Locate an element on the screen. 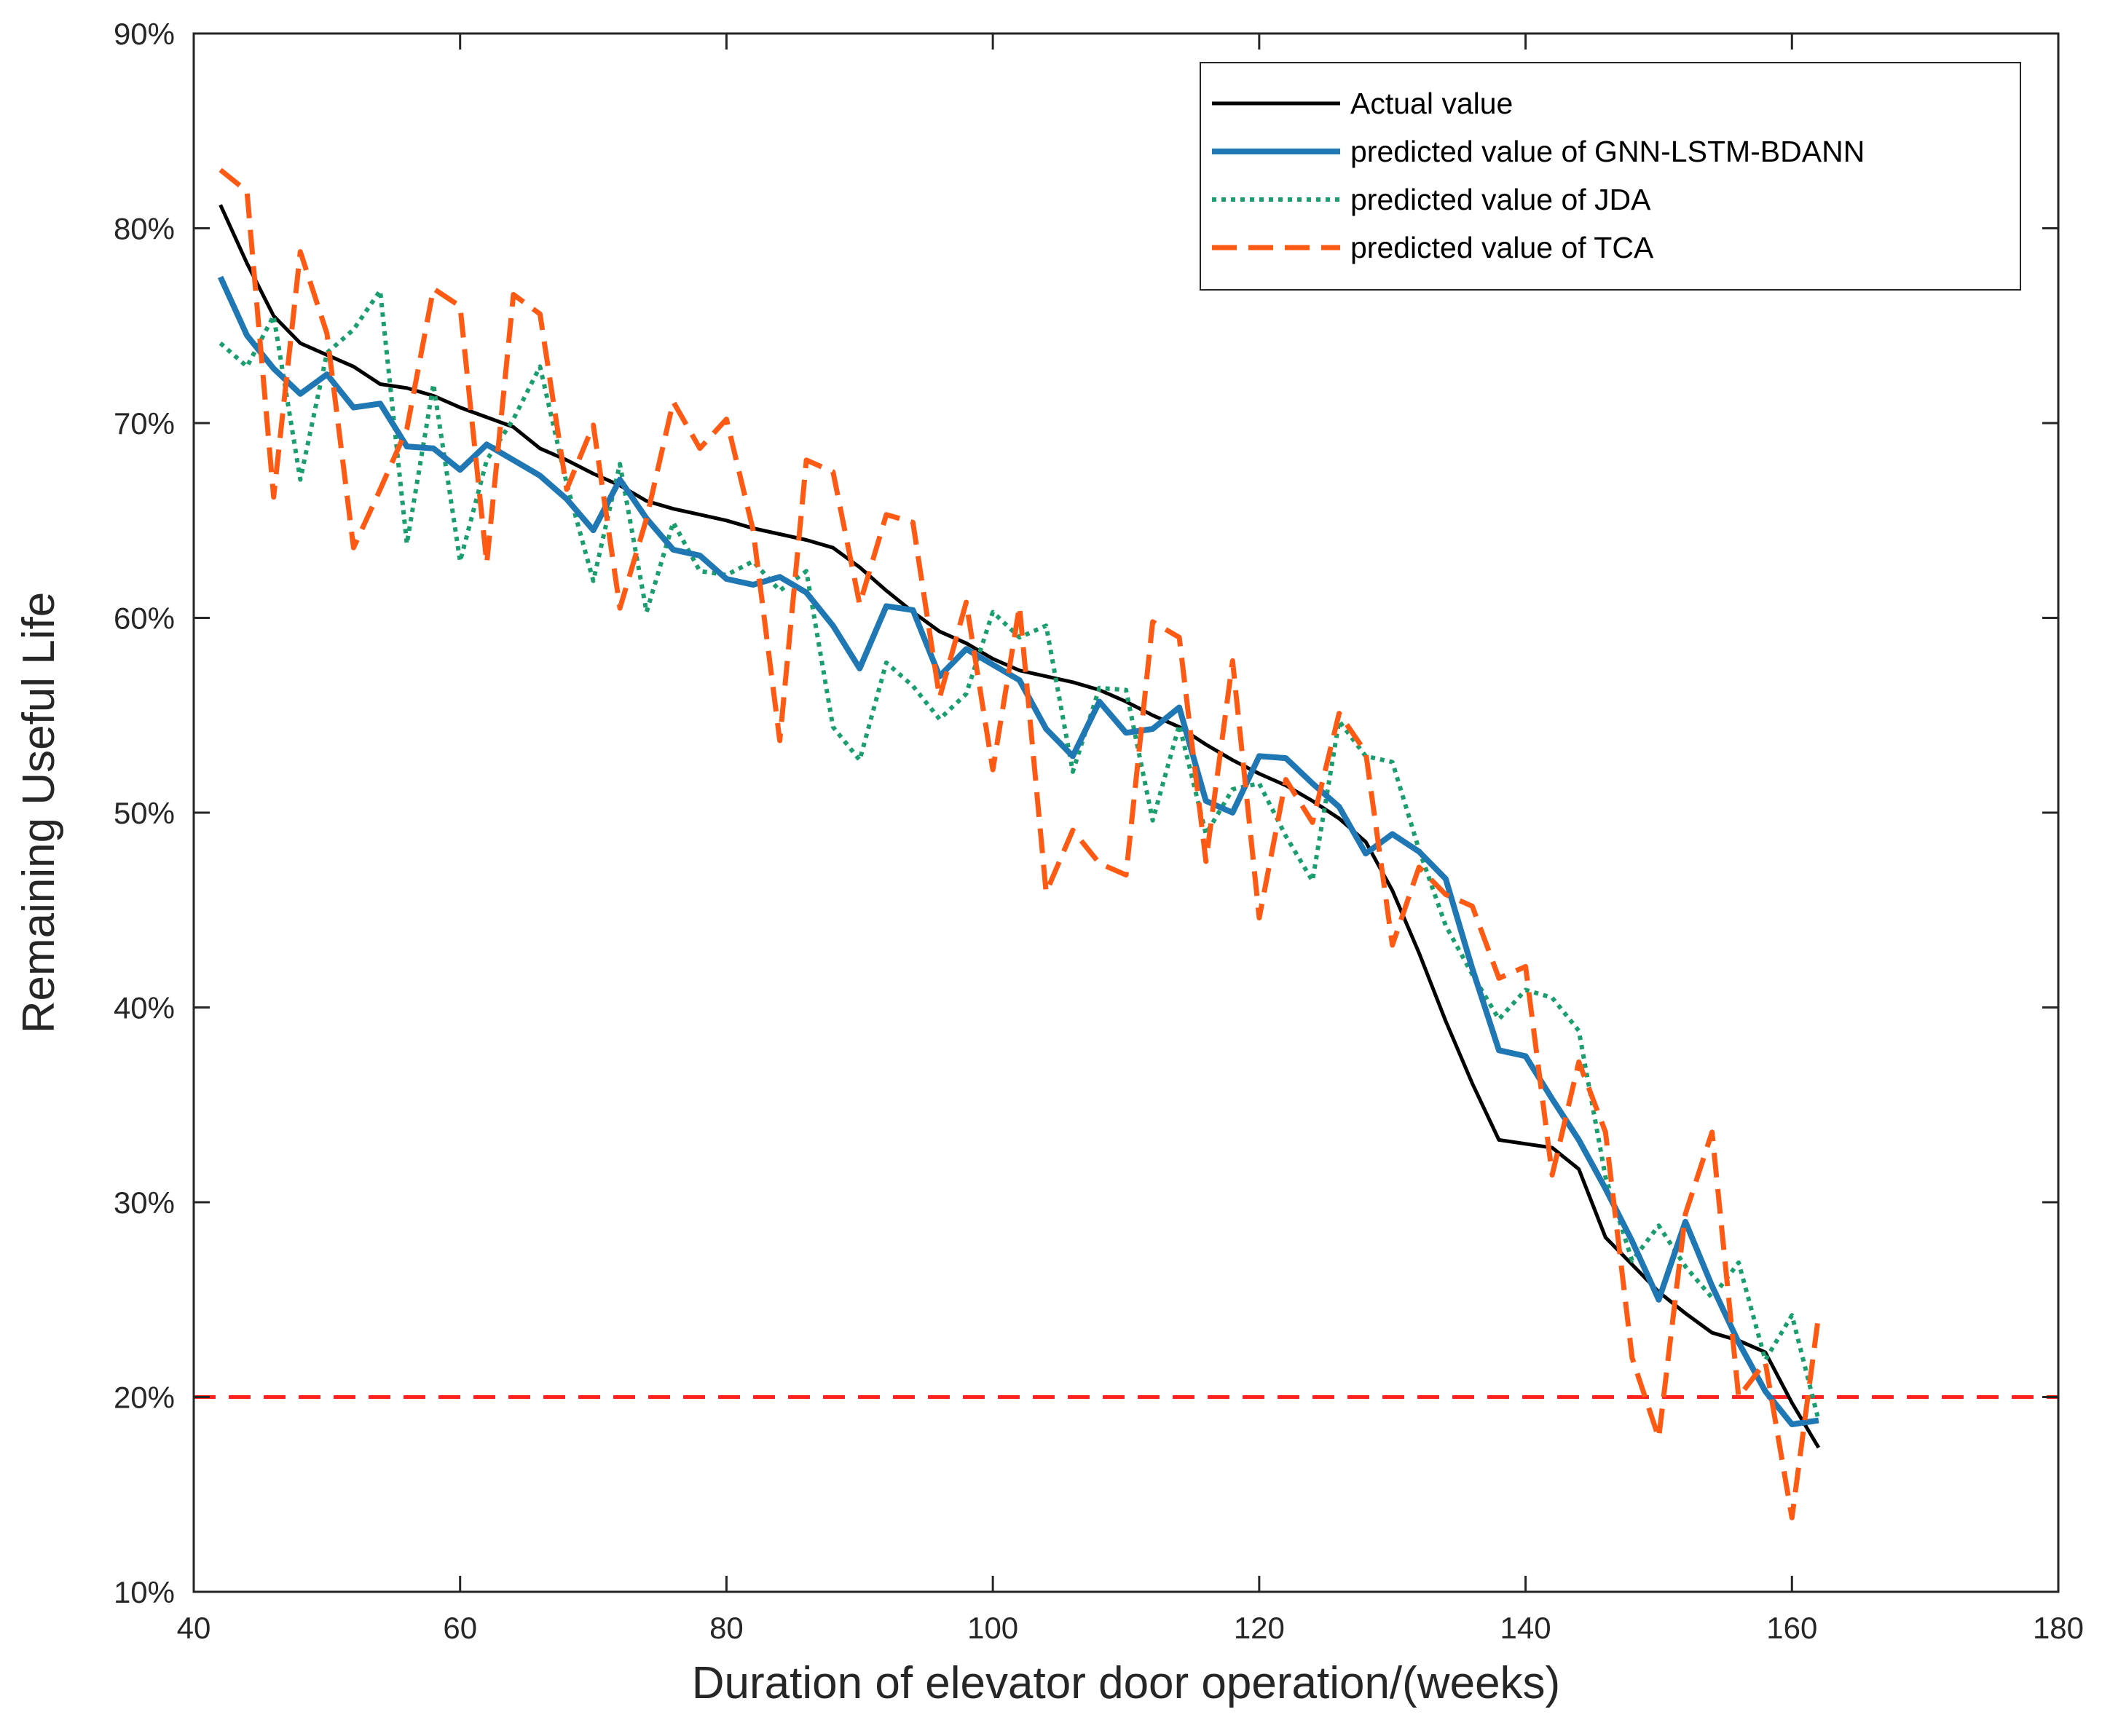 Image resolution: width=2102 pixels, height=1736 pixels. y-axis-label: Remaining Useful Life is located at coordinates (39, 813).